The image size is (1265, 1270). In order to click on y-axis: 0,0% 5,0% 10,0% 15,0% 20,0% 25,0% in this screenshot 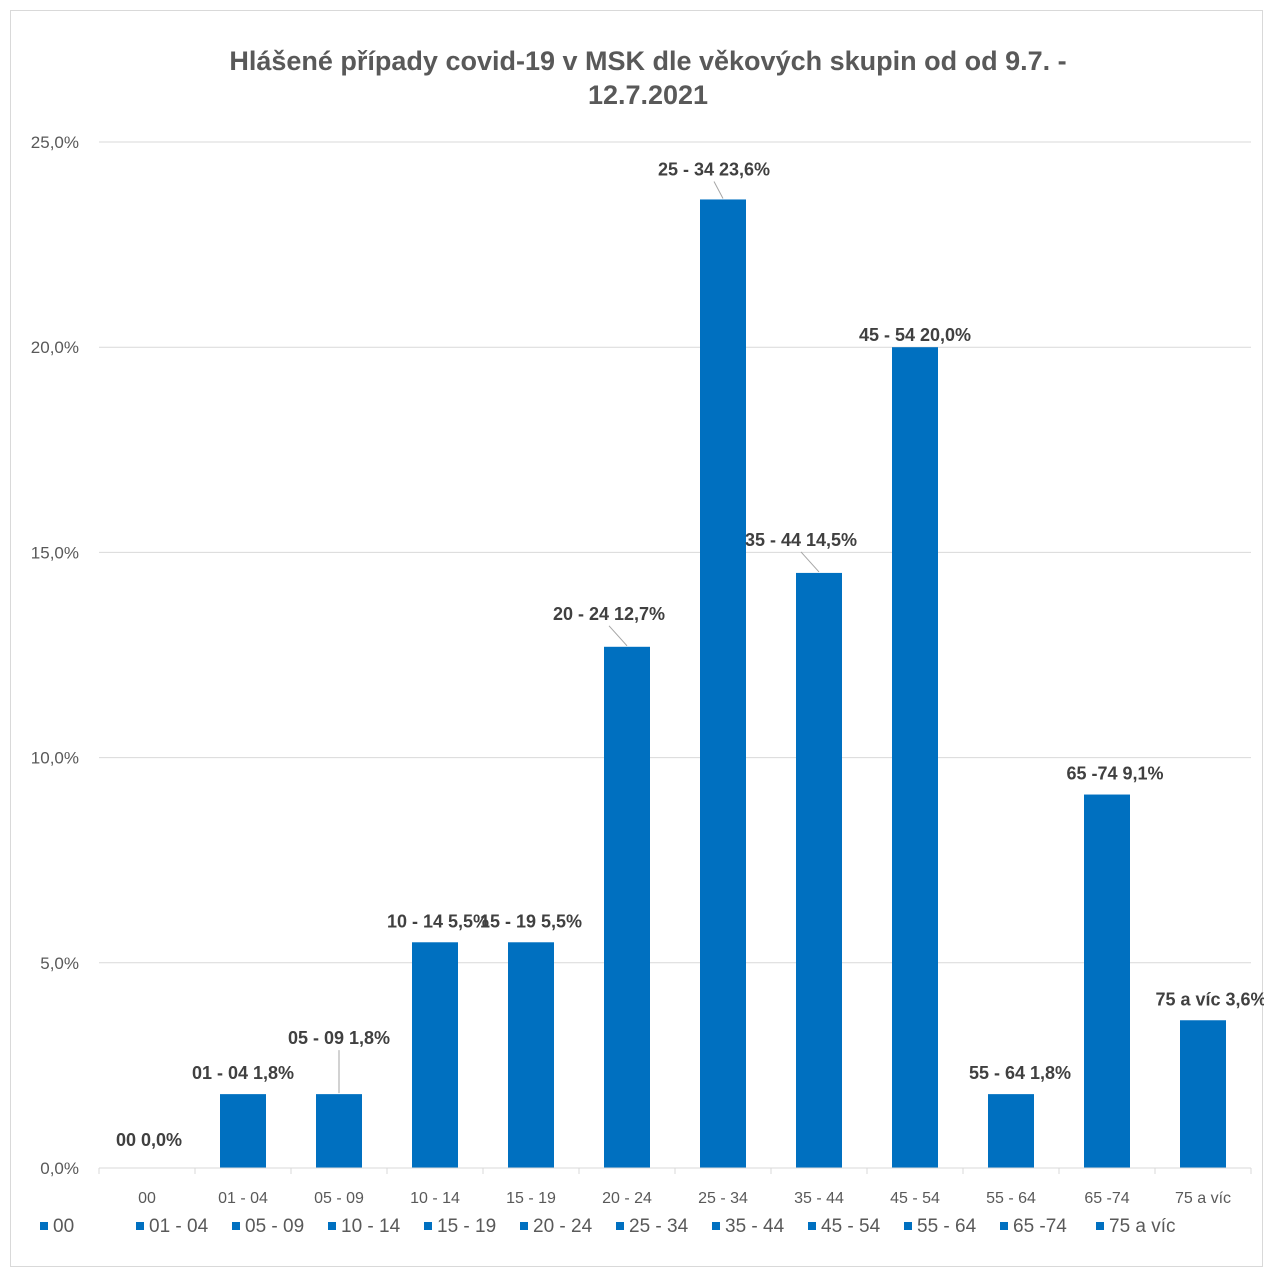, I will do `click(55, 655)`.